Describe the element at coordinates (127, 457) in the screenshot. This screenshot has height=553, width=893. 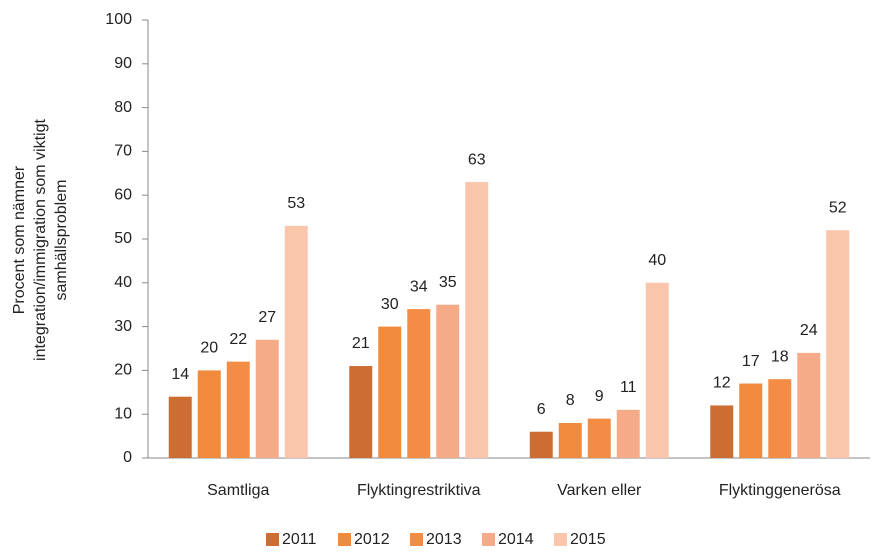
I see `y-tick-label: 0` at that location.